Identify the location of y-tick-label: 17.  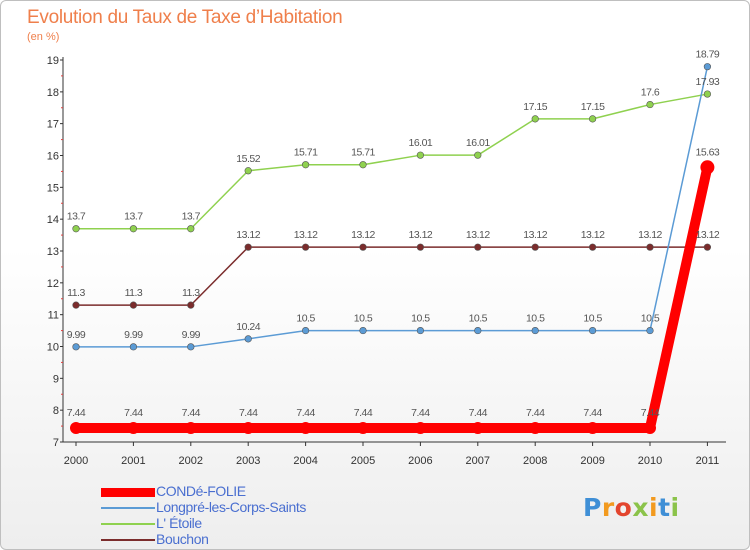
(53, 125).